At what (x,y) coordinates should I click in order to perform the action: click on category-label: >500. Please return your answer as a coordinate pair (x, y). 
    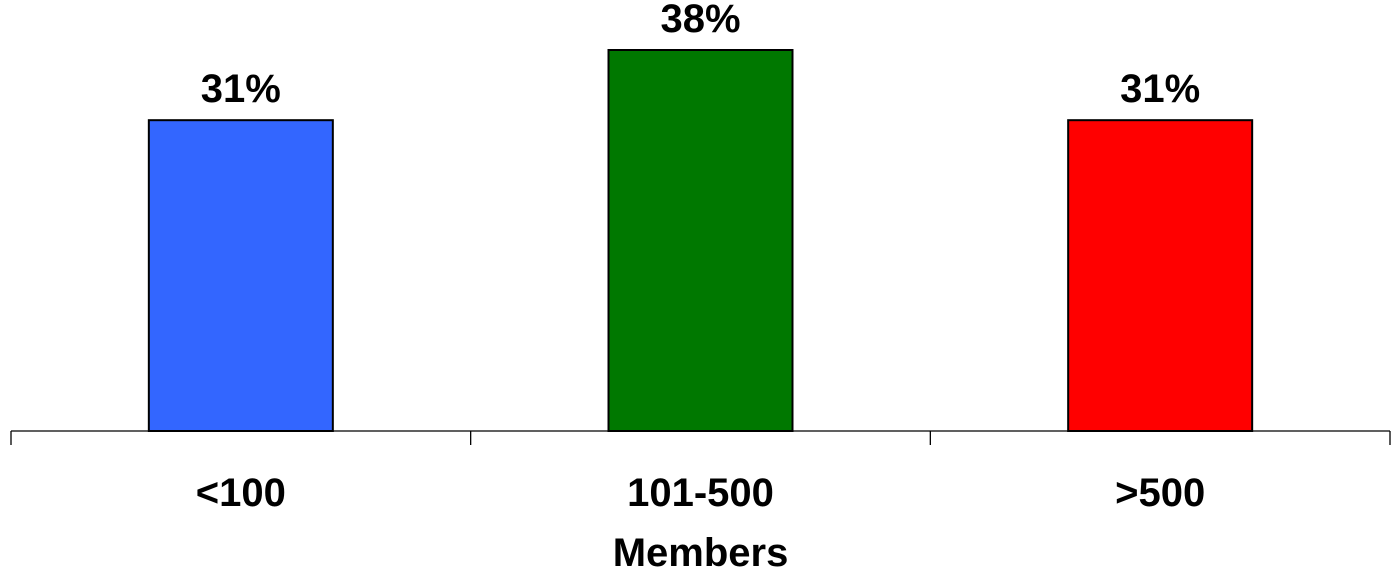
    Looking at the image, I should click on (1160, 493).